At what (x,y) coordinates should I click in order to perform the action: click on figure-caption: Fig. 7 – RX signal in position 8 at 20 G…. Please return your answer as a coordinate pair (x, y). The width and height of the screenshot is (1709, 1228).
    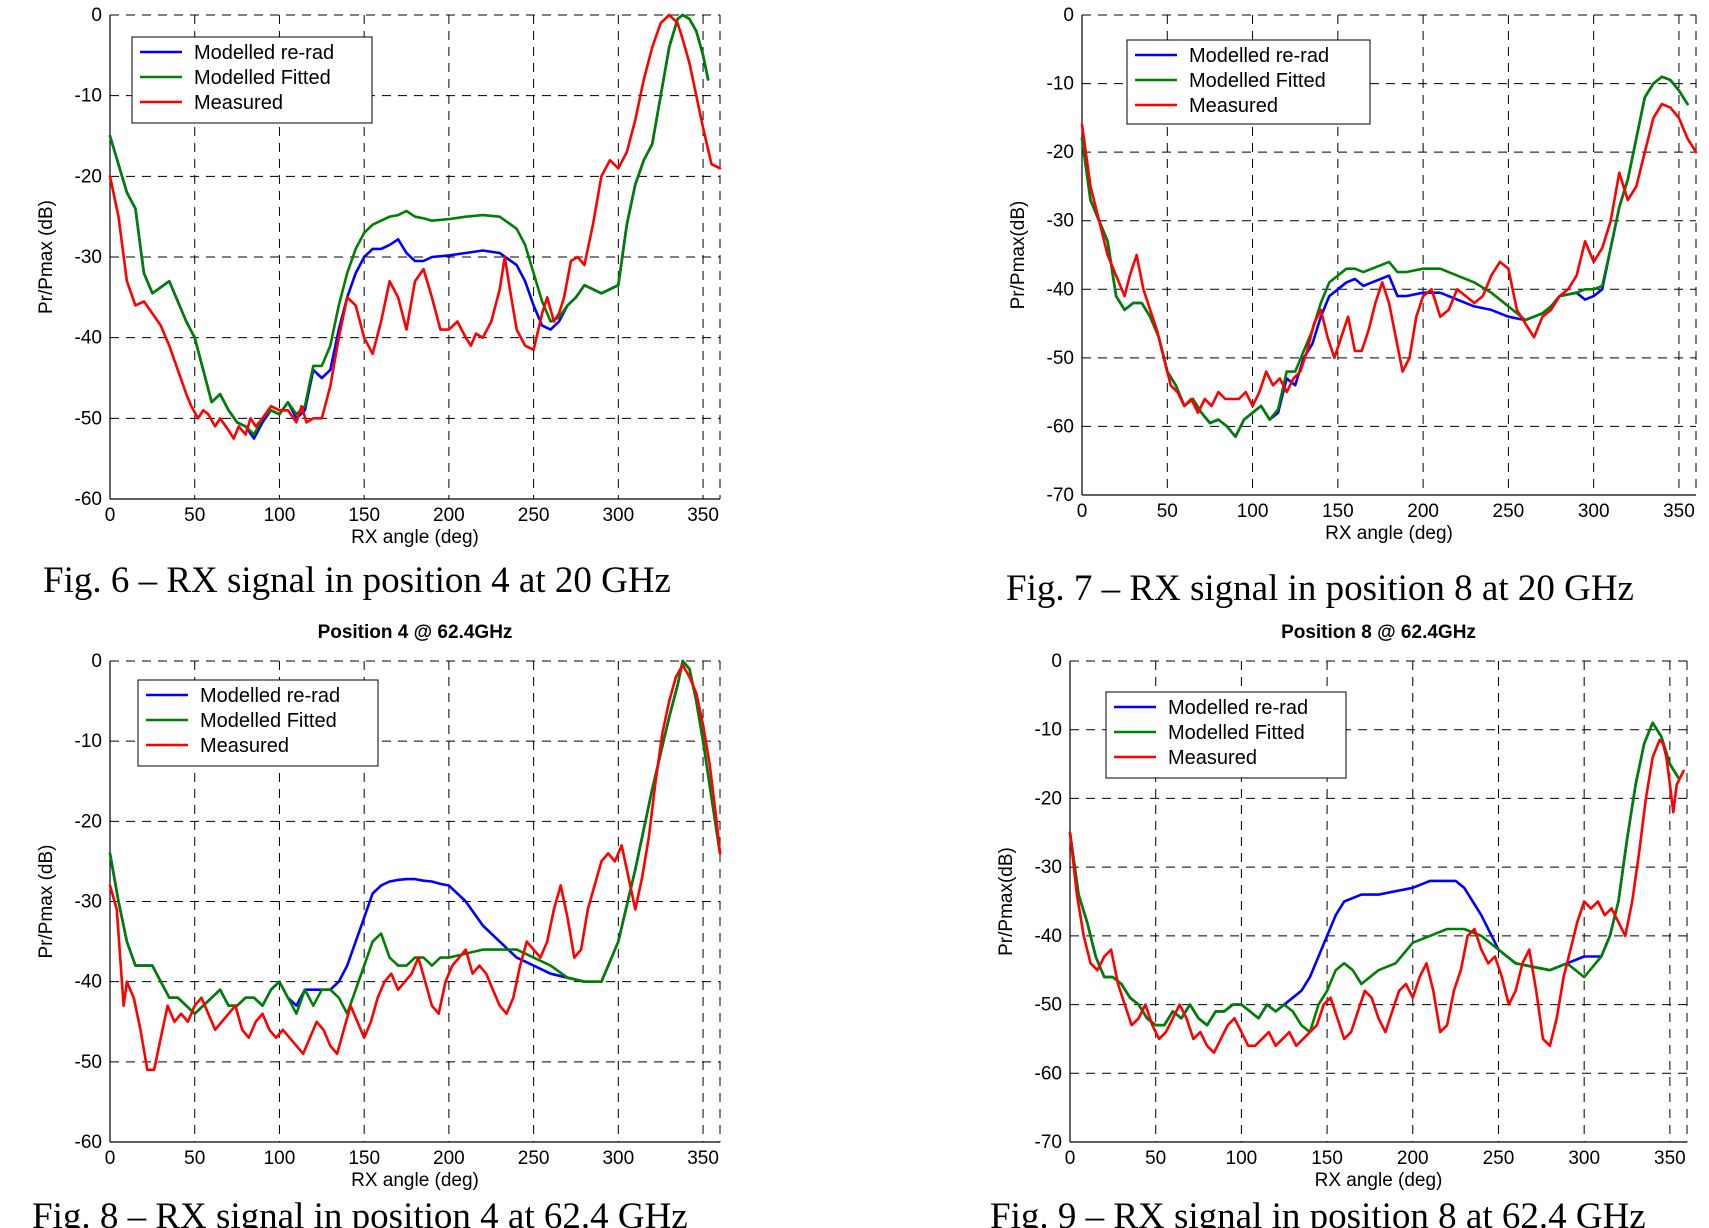
    Looking at the image, I should click on (1320, 588).